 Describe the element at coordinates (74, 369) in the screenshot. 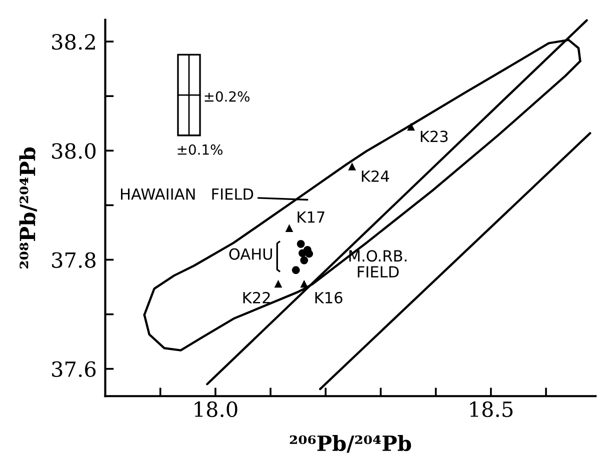

I see `y-tick-label: 37.6` at that location.